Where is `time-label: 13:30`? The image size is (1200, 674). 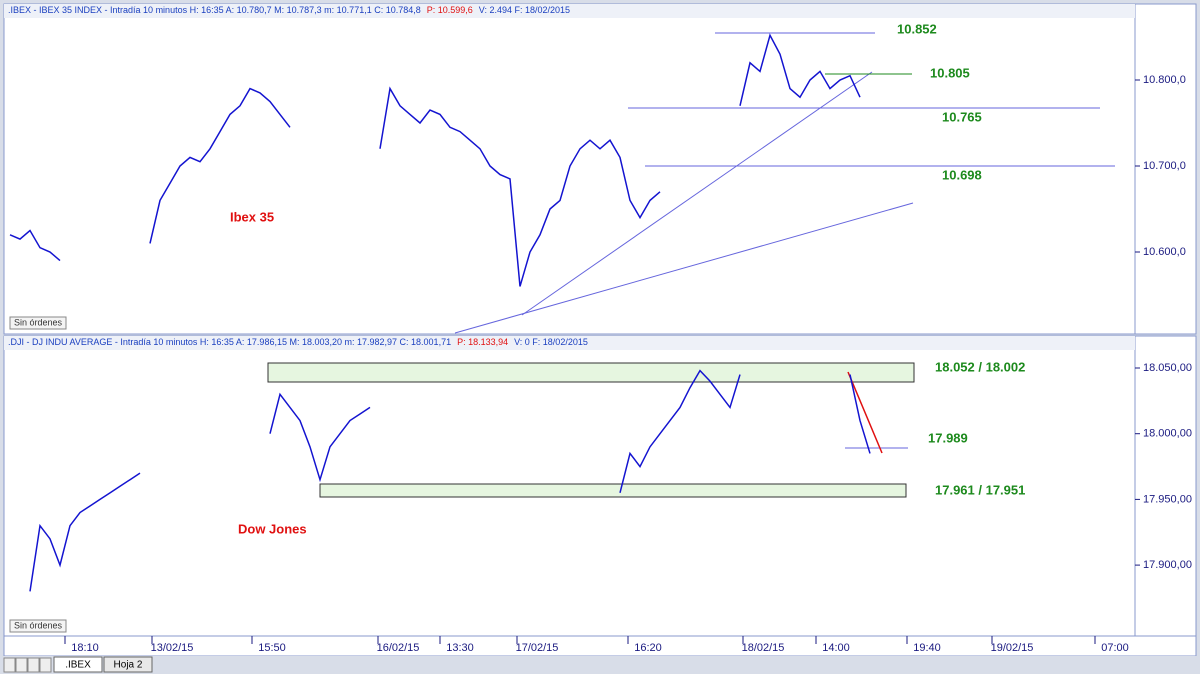 time-label: 13:30 is located at coordinates (460, 648).